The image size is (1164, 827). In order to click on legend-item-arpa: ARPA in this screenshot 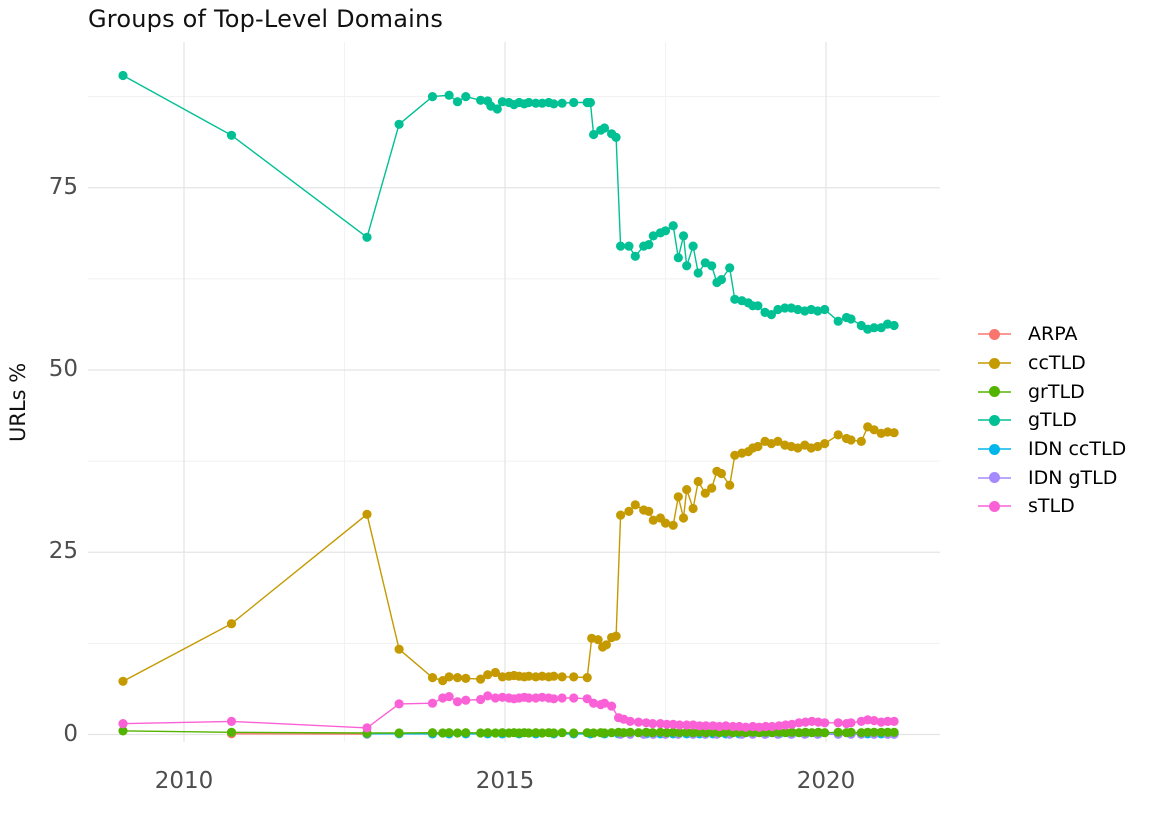, I will do `click(1052, 334)`.